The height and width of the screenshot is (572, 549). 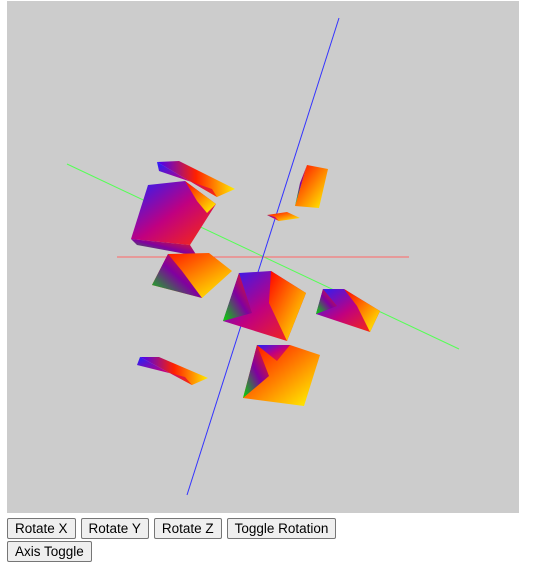 What do you see at coordinates (192, 275) in the screenshot?
I see `cube-middle-left` at bounding box center [192, 275].